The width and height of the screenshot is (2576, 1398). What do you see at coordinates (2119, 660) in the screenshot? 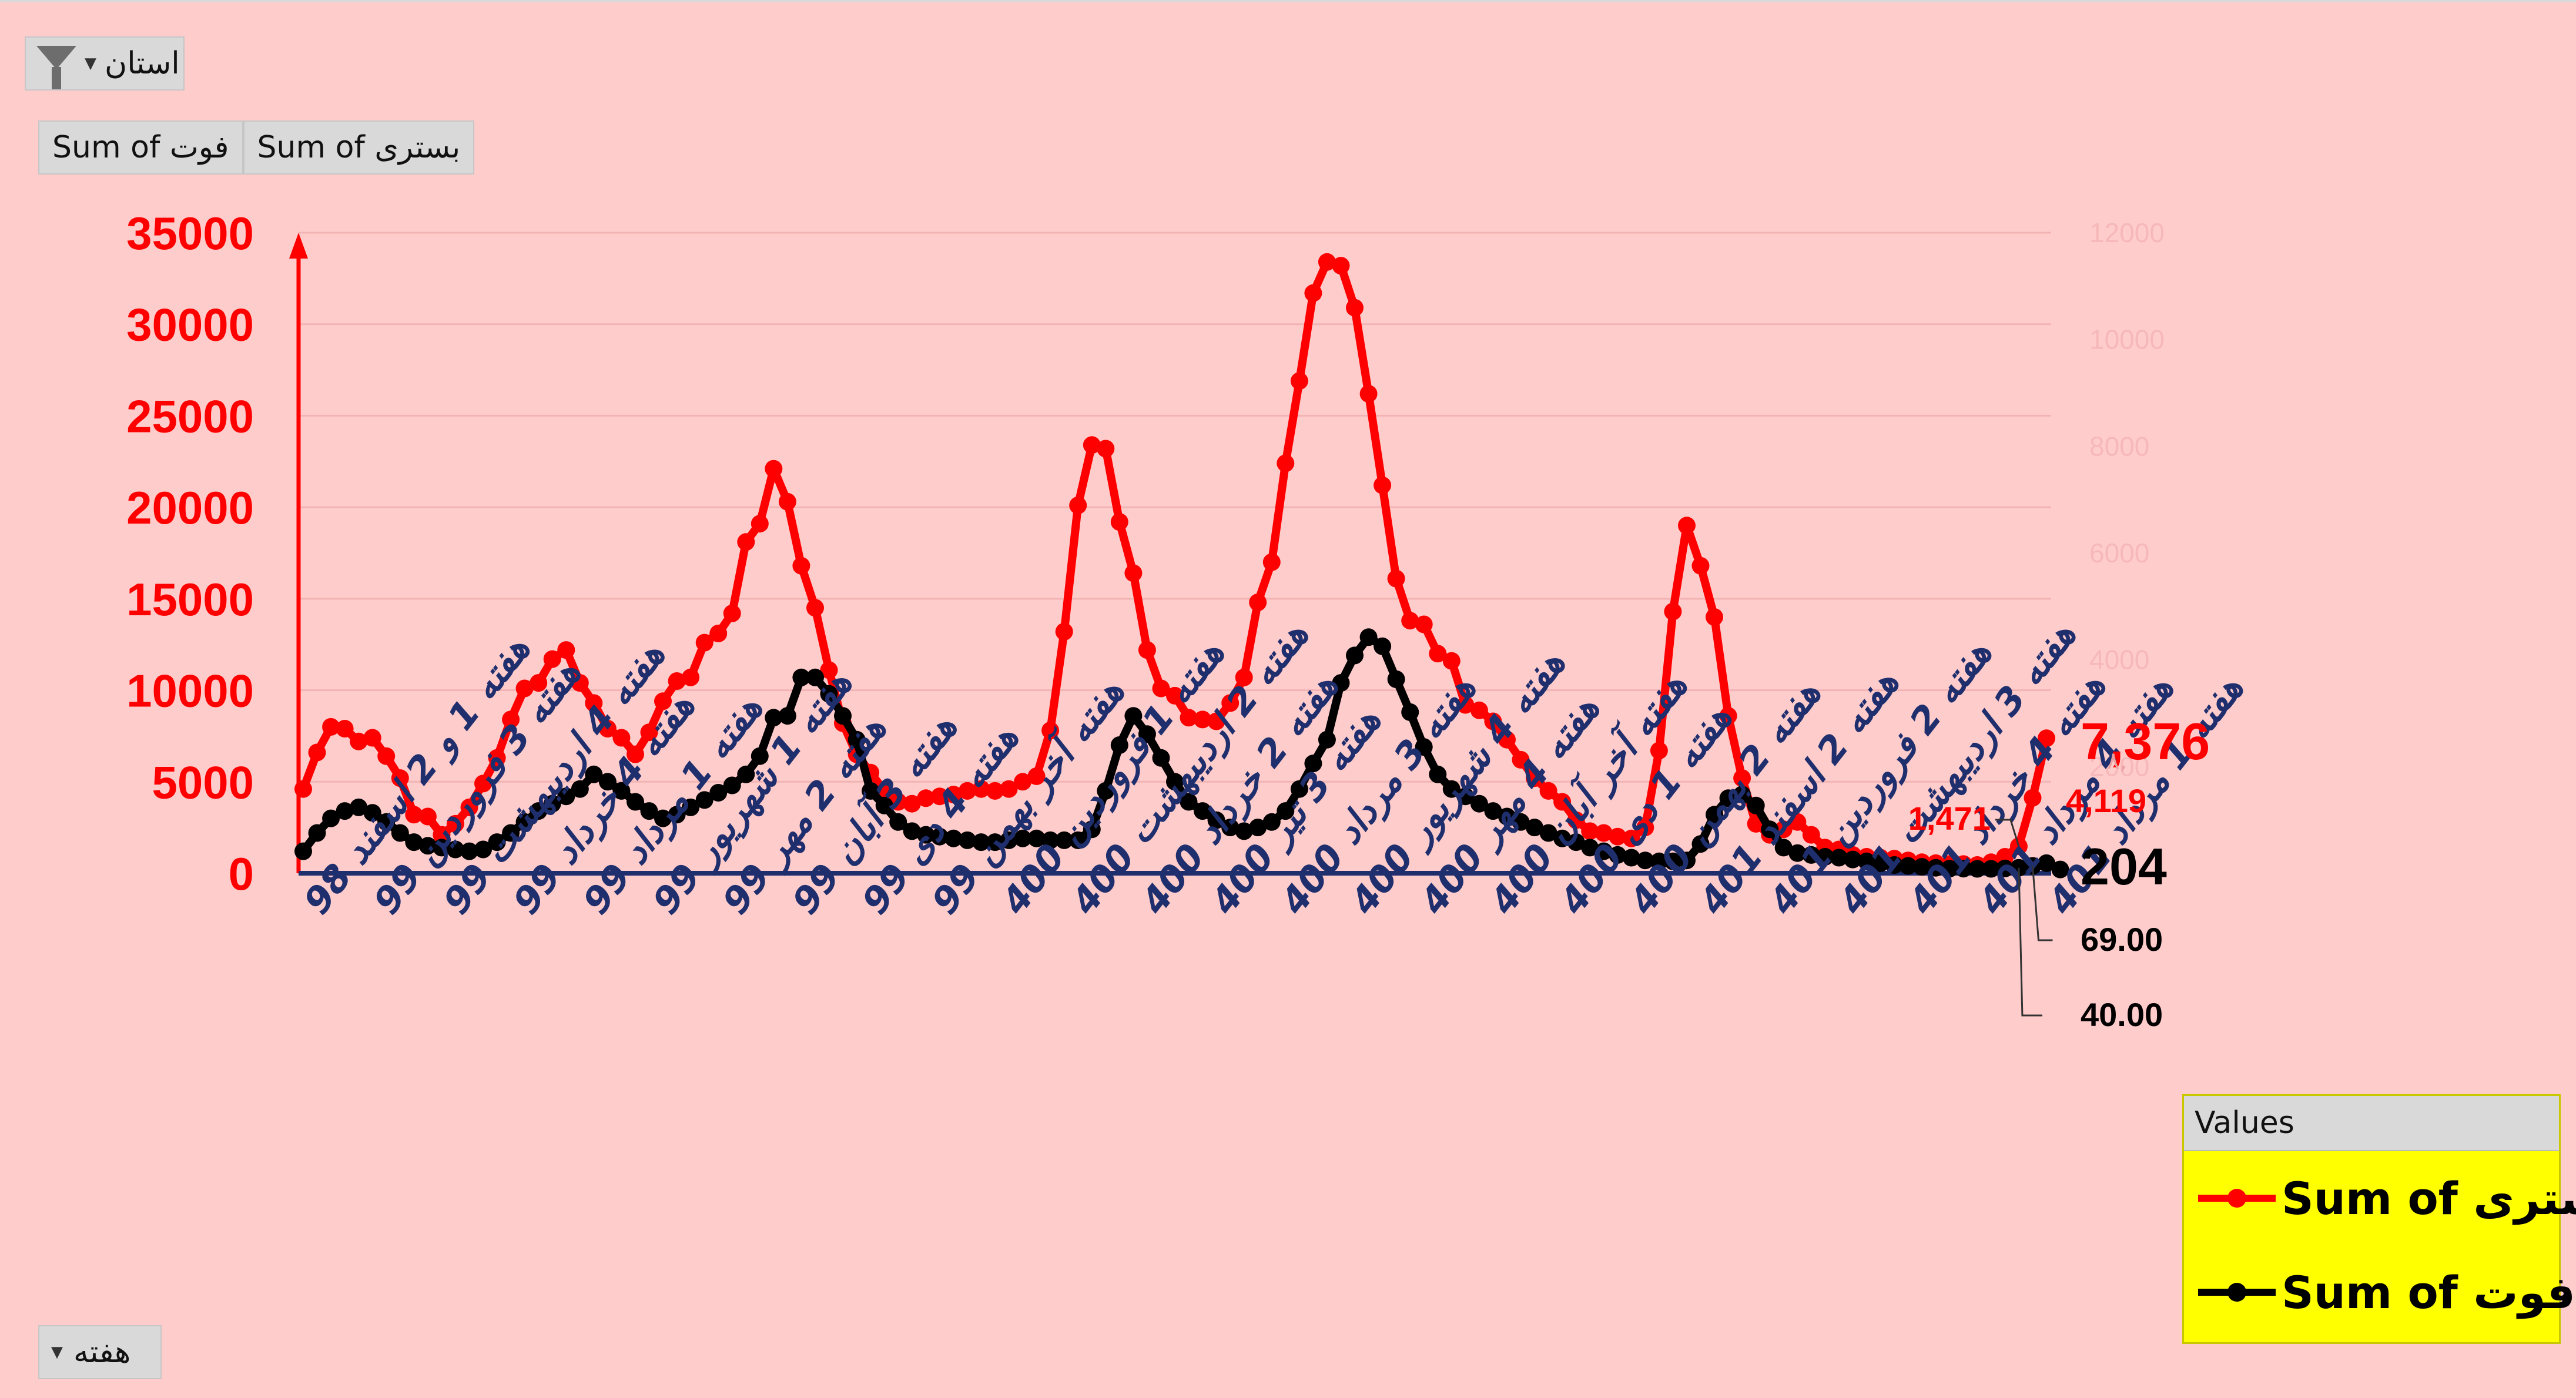
I see `right-axis-tick-label: 4000` at bounding box center [2119, 660].